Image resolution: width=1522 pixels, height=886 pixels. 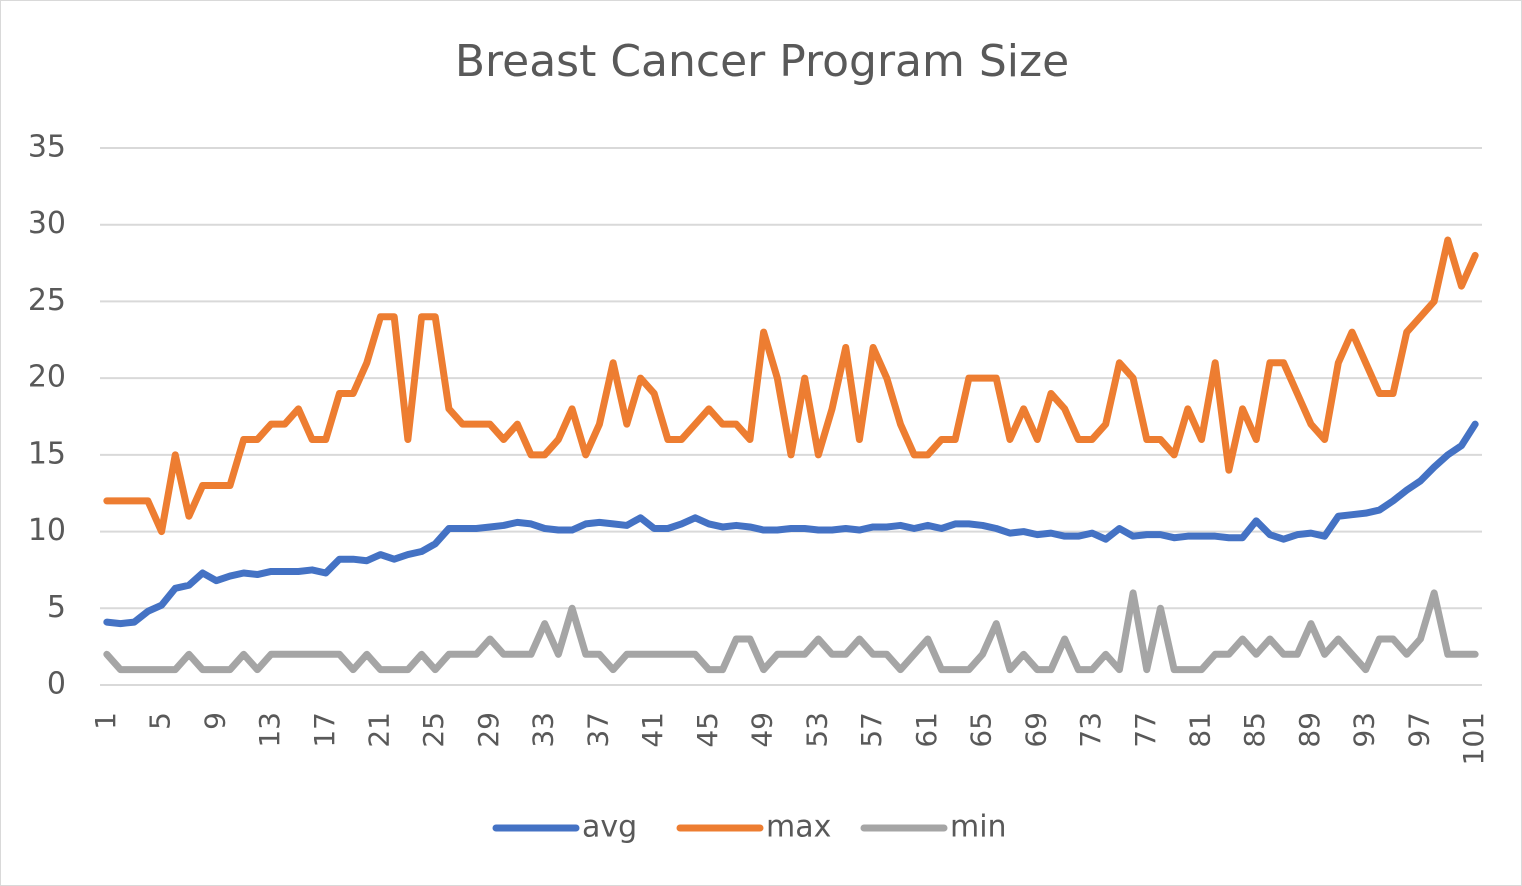 What do you see at coordinates (1309, 730) in the screenshot?
I see `x-tick-label: 89` at bounding box center [1309, 730].